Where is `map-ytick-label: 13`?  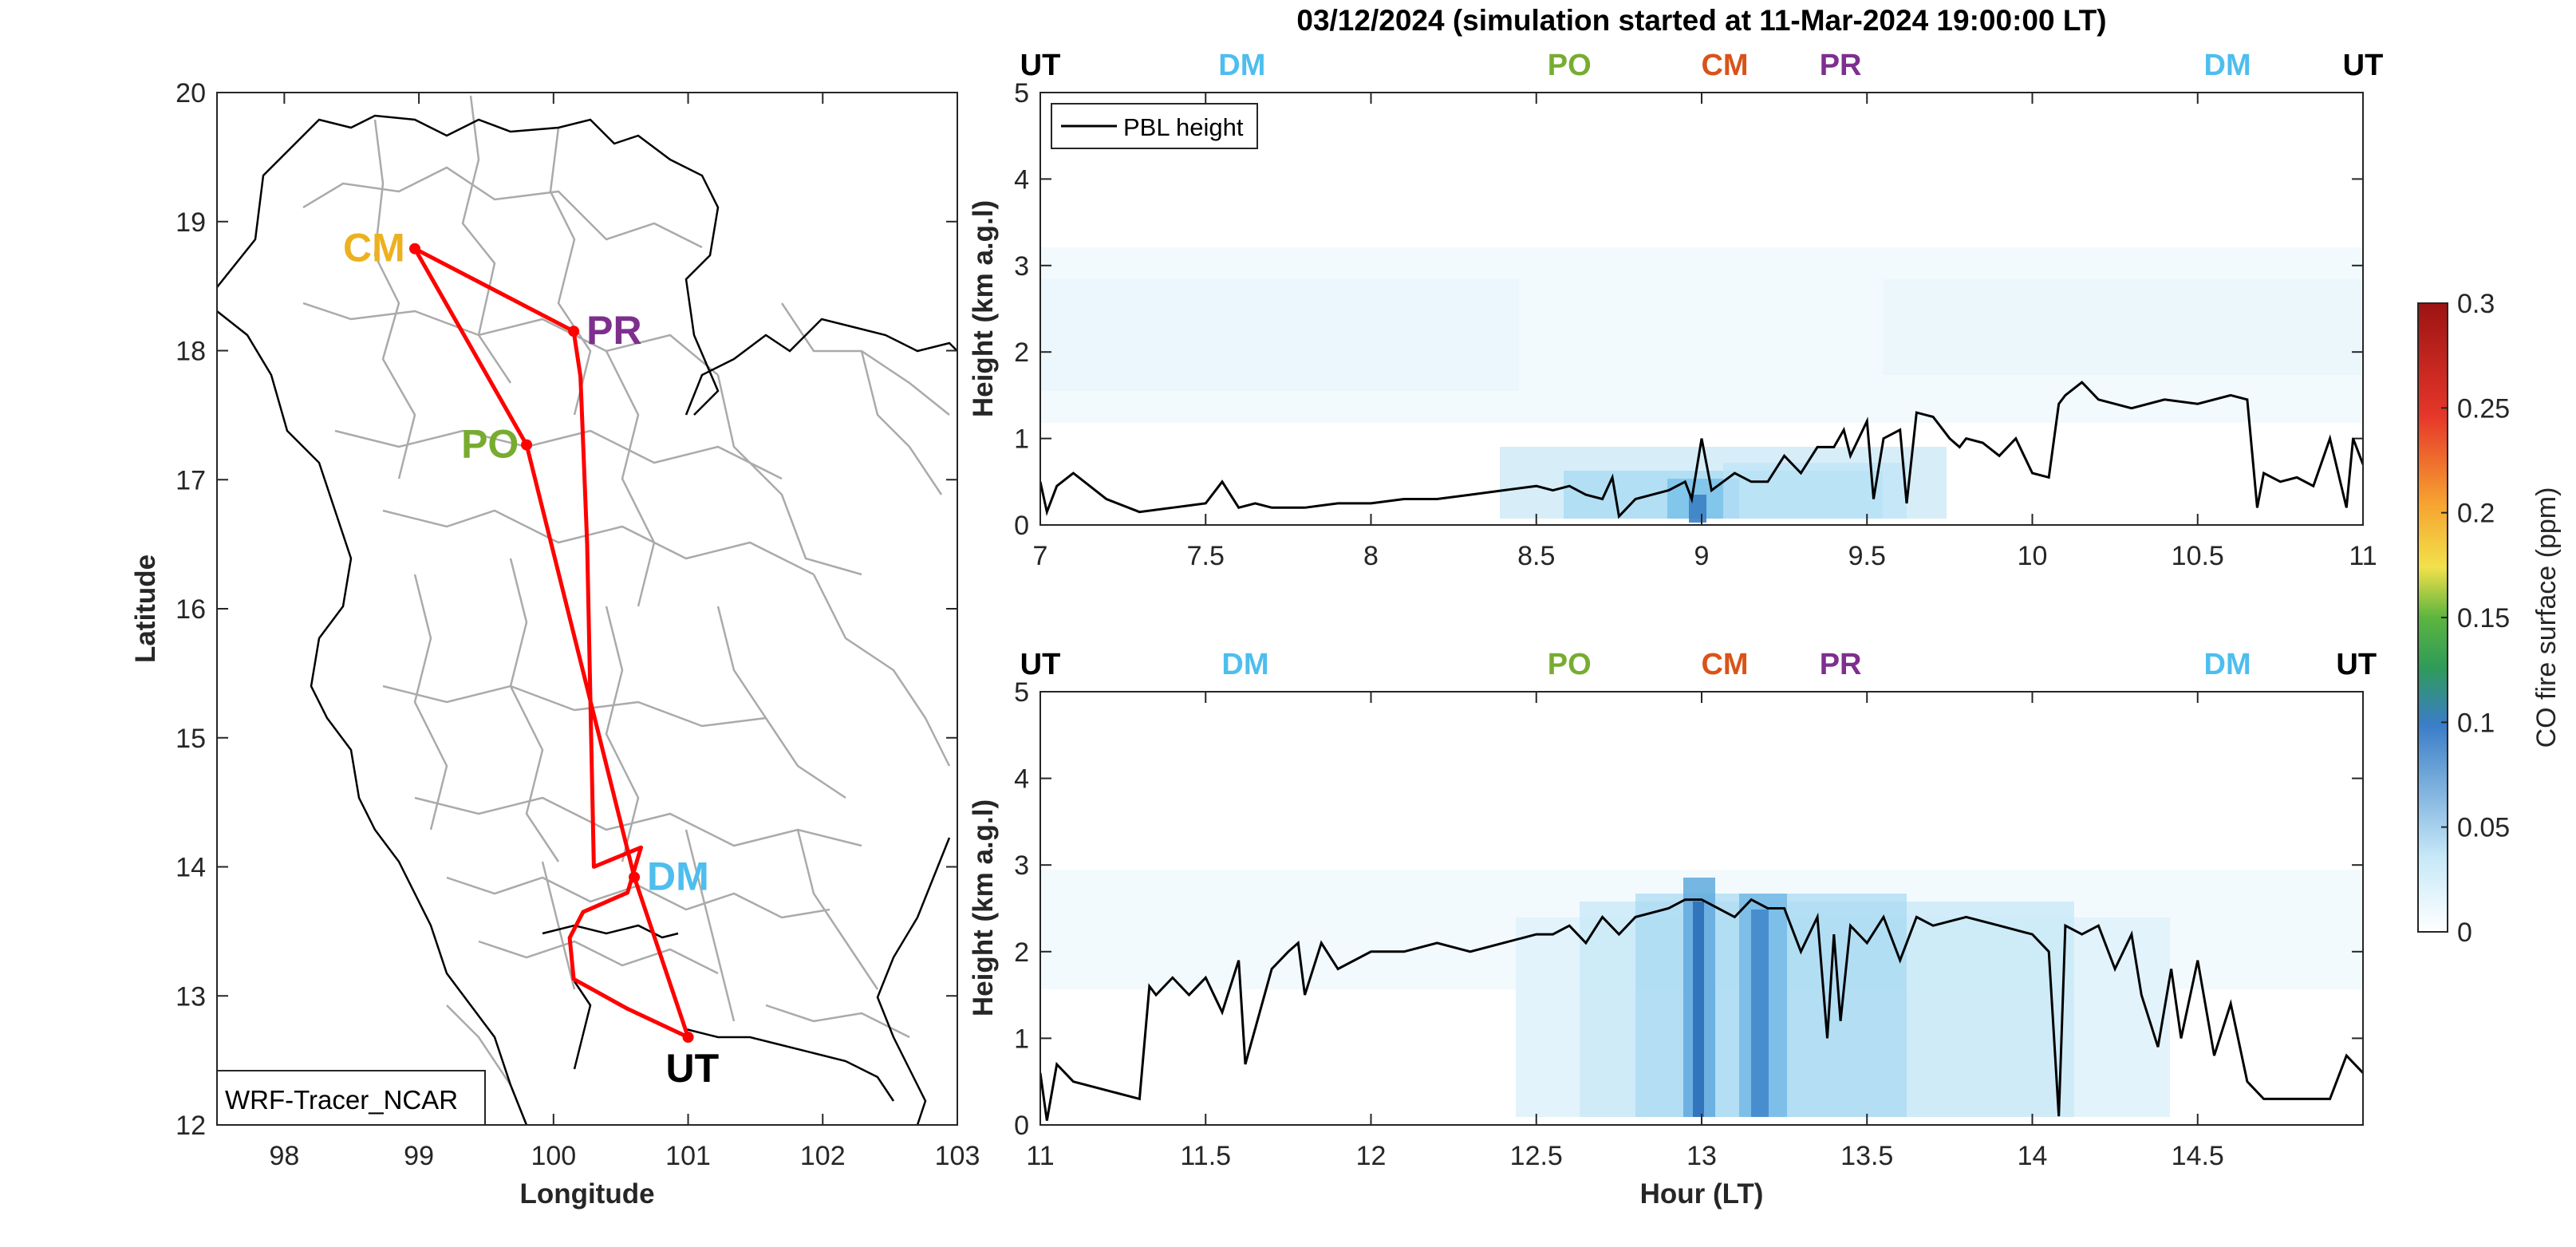 map-ytick-label: 13 is located at coordinates (191, 996).